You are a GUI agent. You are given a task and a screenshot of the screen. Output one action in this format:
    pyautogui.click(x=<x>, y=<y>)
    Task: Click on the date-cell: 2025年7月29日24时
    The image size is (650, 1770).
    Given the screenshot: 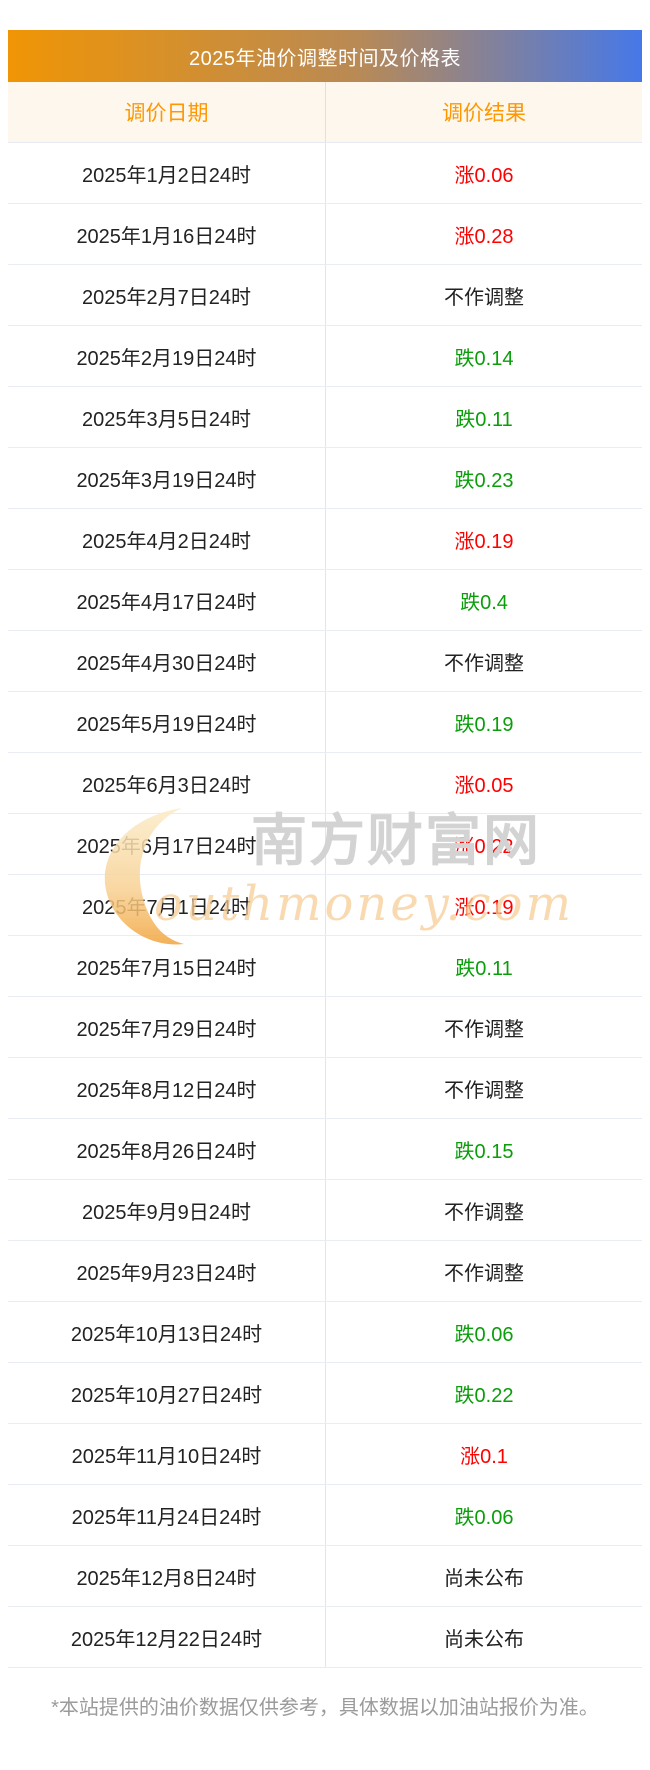 What is the action you would take?
    pyautogui.click(x=166, y=1029)
    